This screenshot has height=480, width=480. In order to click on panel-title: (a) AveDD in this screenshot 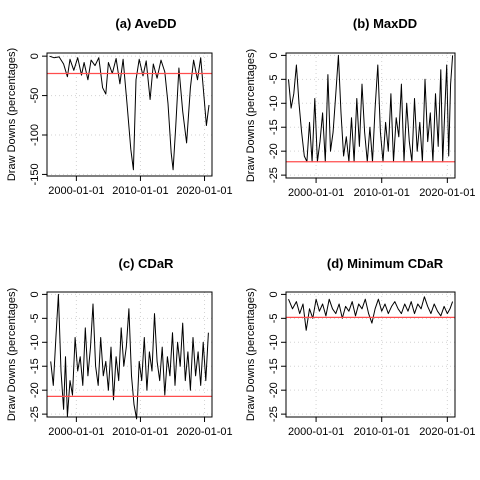, I will do `click(145, 23)`.